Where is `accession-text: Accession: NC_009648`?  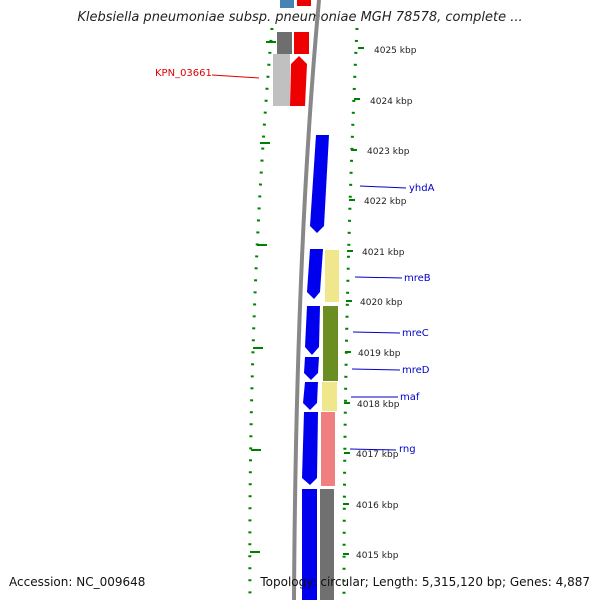 accession-text: Accession: NC_009648 is located at coordinates (77, 582).